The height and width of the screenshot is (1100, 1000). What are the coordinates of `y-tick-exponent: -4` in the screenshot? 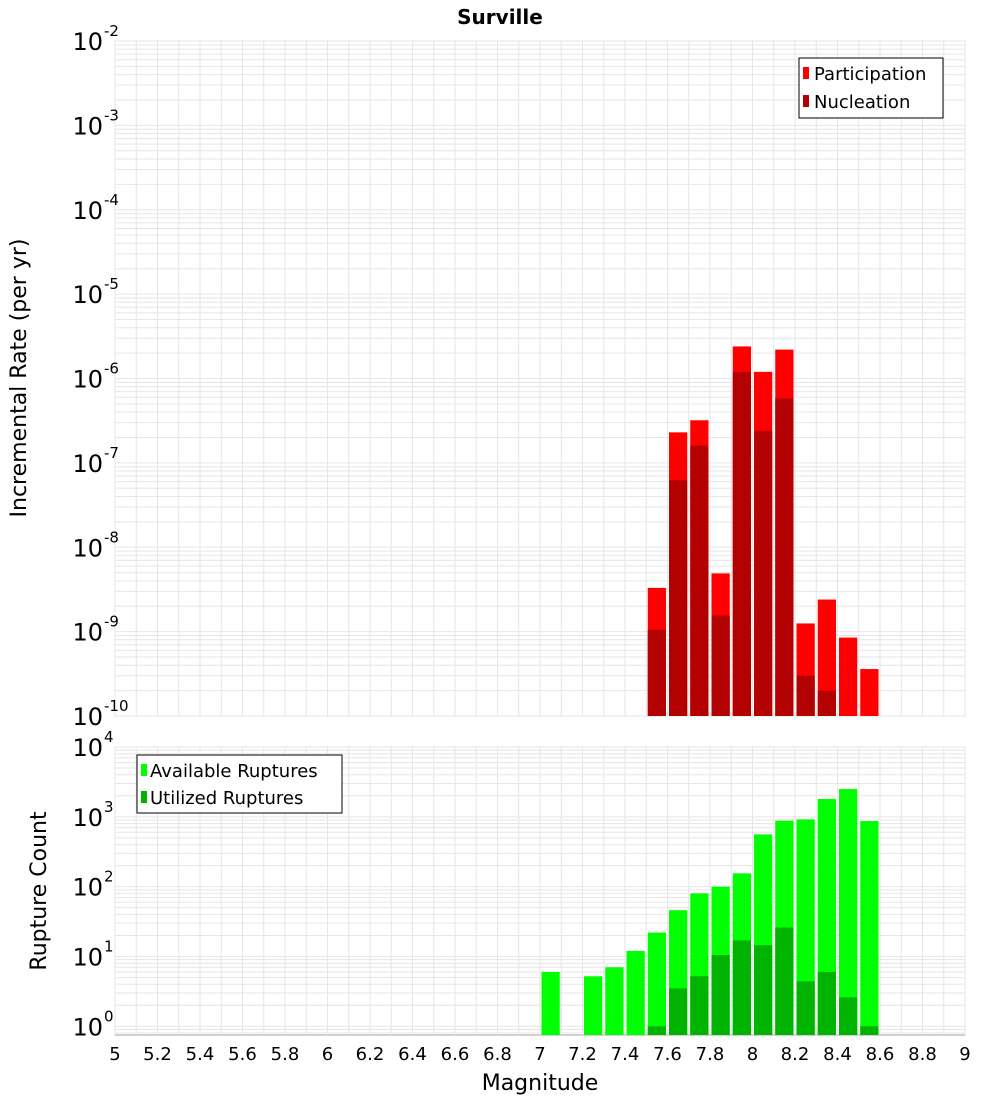 It's located at (111, 200).